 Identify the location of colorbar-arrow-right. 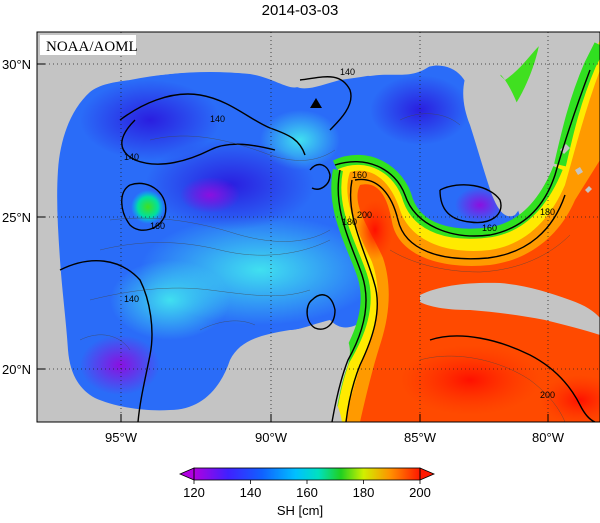
(427, 474).